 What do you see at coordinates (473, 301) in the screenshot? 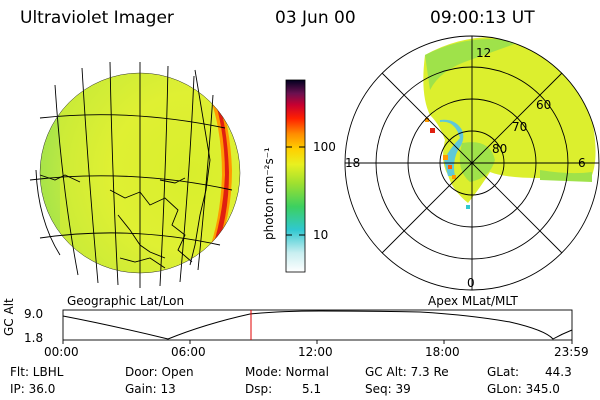
I see `apex-label: Apex MLat/MLT` at bounding box center [473, 301].